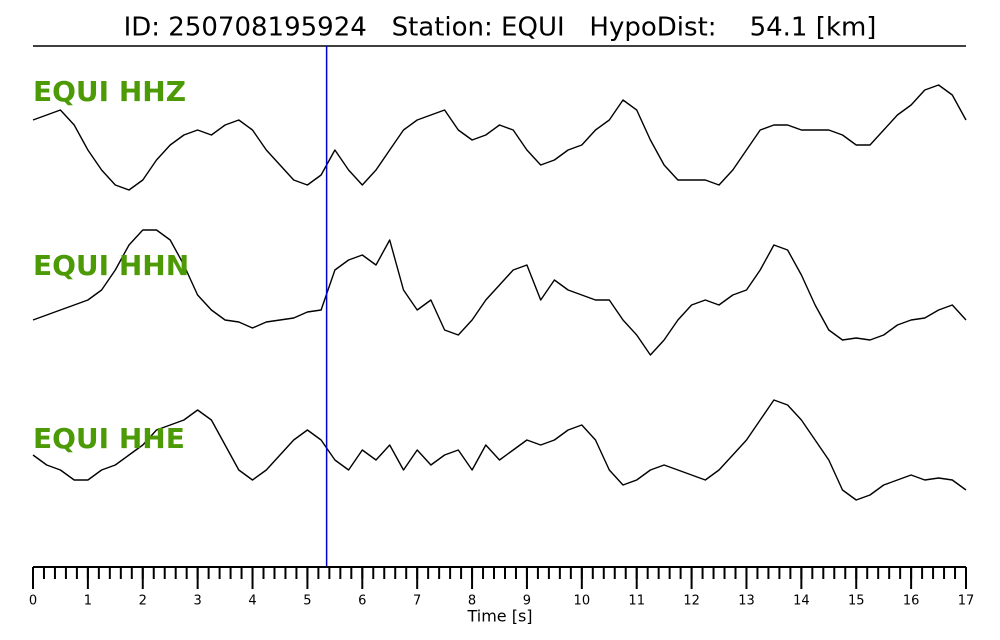  What do you see at coordinates (856, 601) in the screenshot?
I see `x-tick-label: 15` at bounding box center [856, 601].